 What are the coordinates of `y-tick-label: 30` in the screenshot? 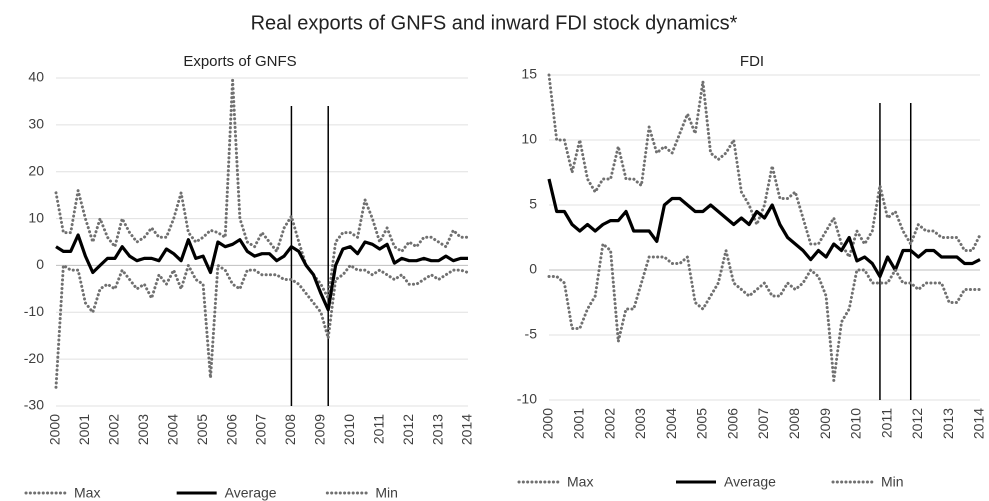 It's located at (36, 124).